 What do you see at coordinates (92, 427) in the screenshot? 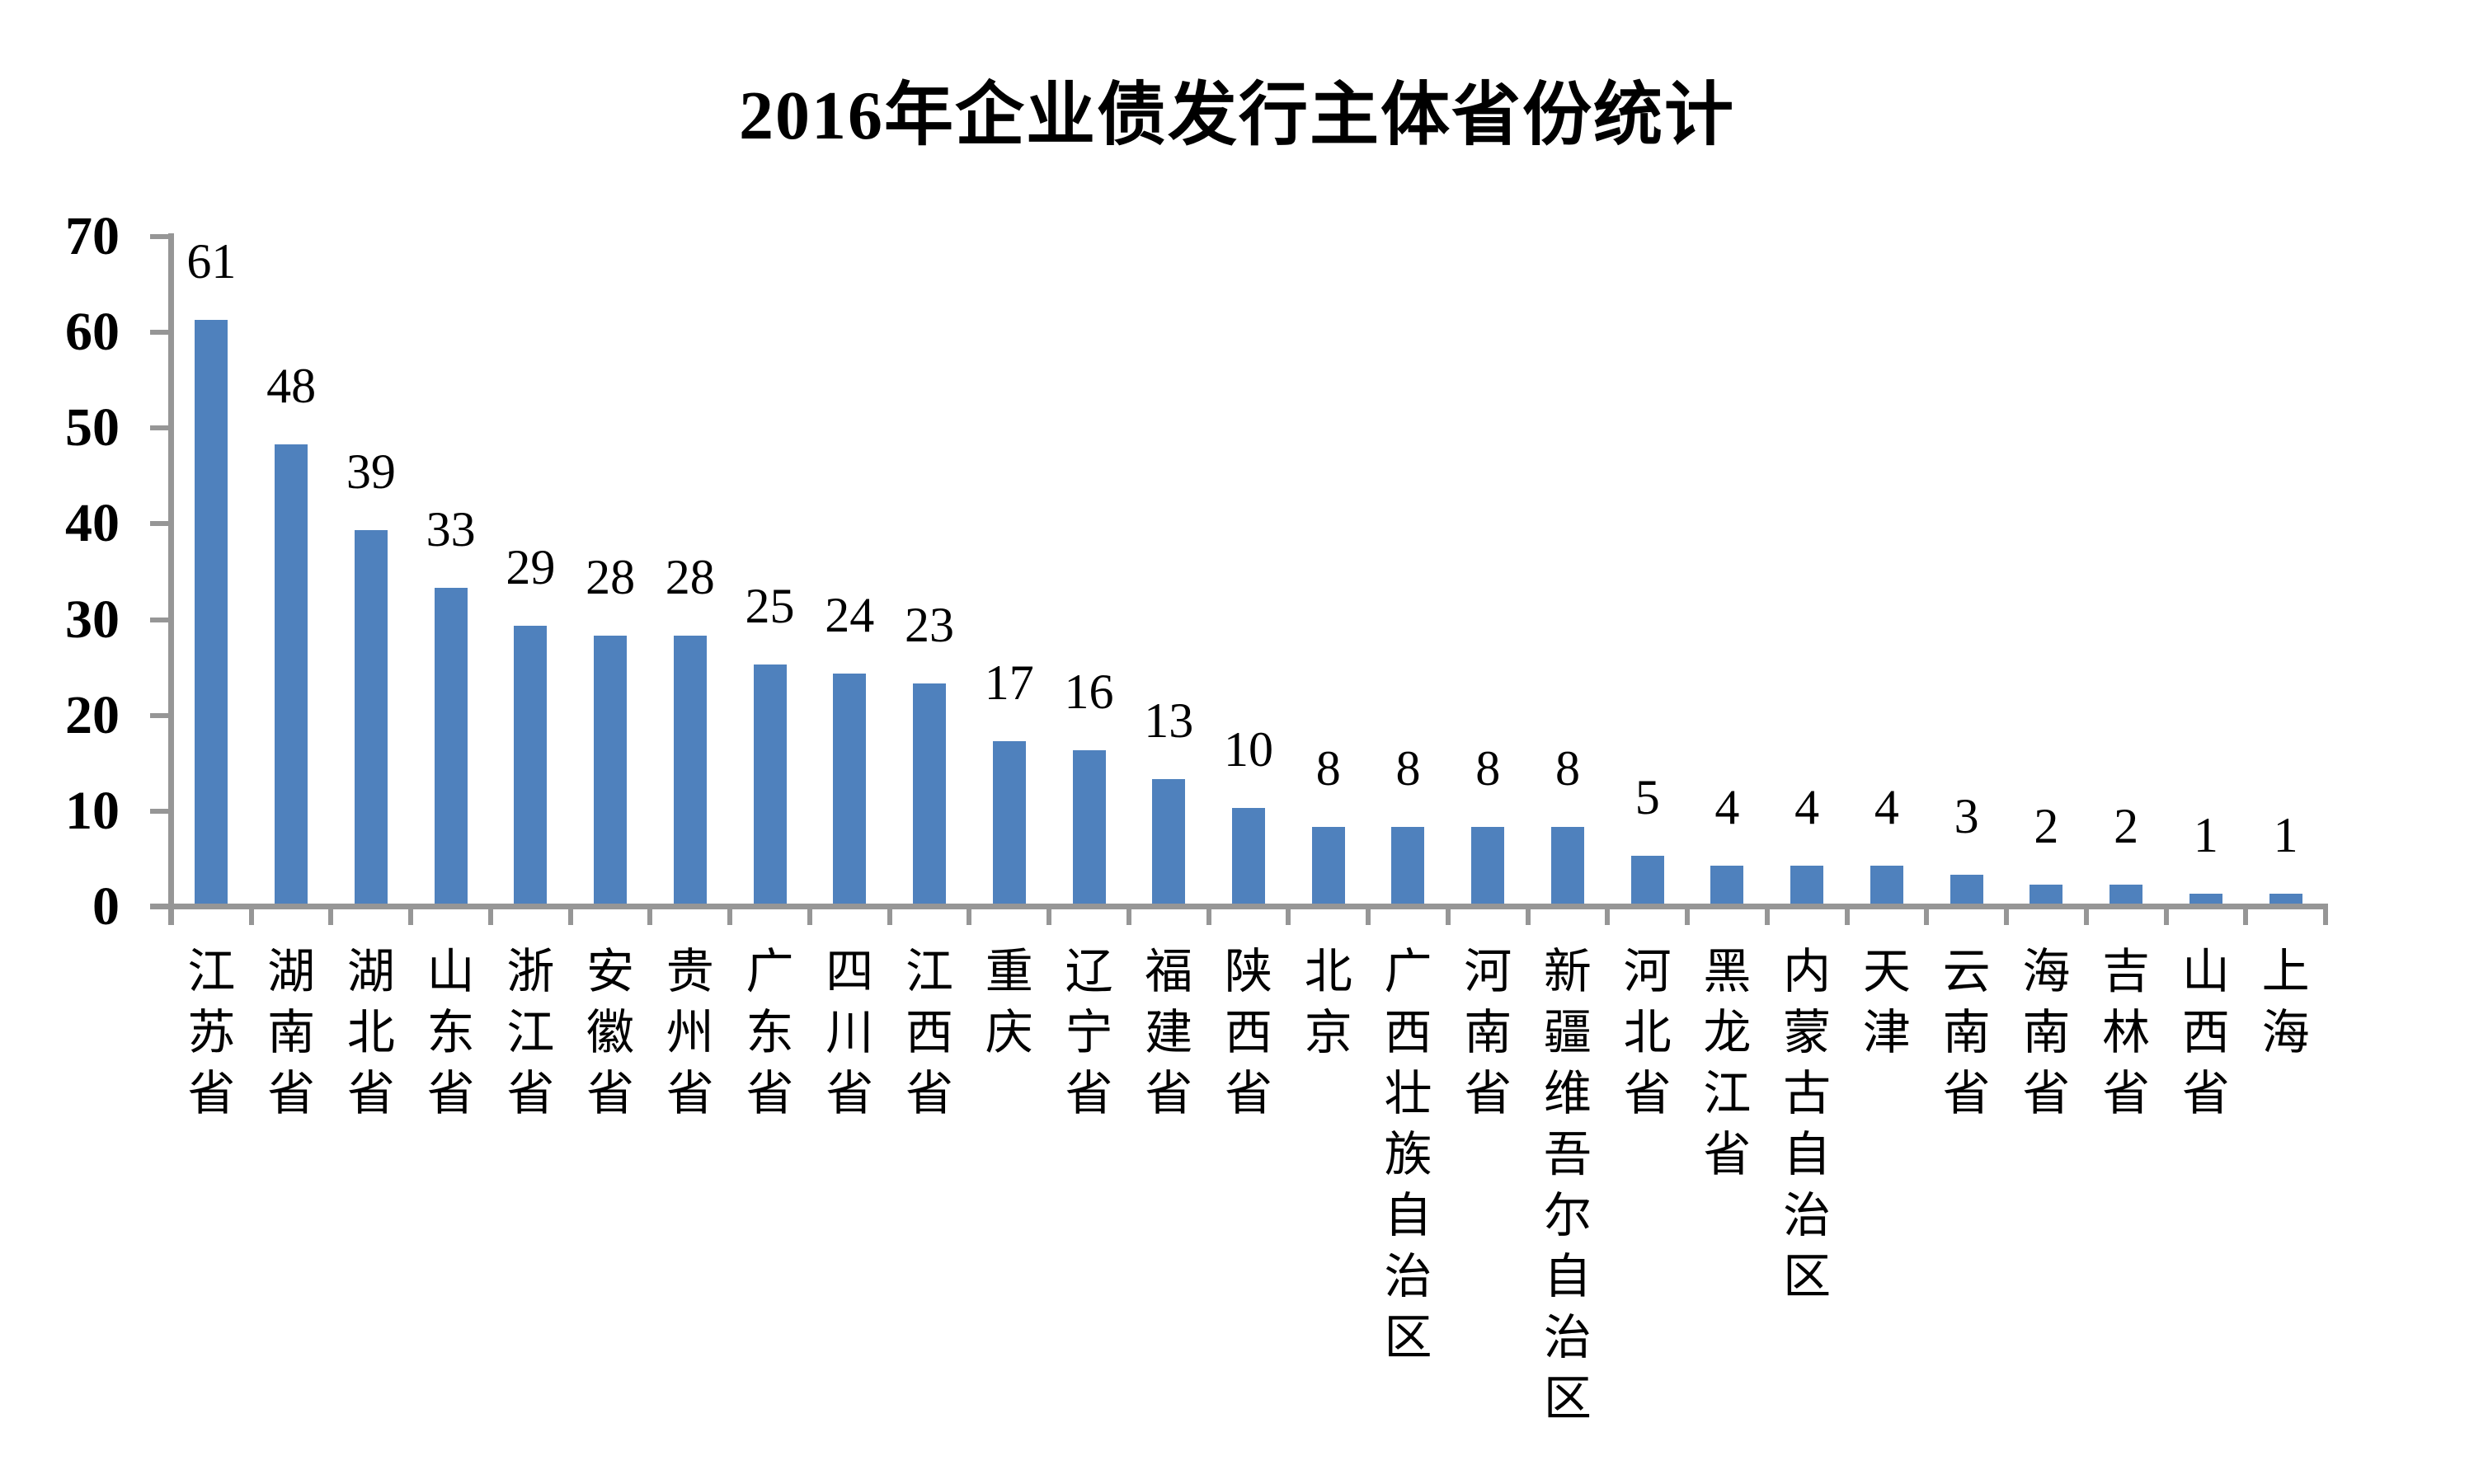
I see `y-axis-tick-label: 50` at bounding box center [92, 427].